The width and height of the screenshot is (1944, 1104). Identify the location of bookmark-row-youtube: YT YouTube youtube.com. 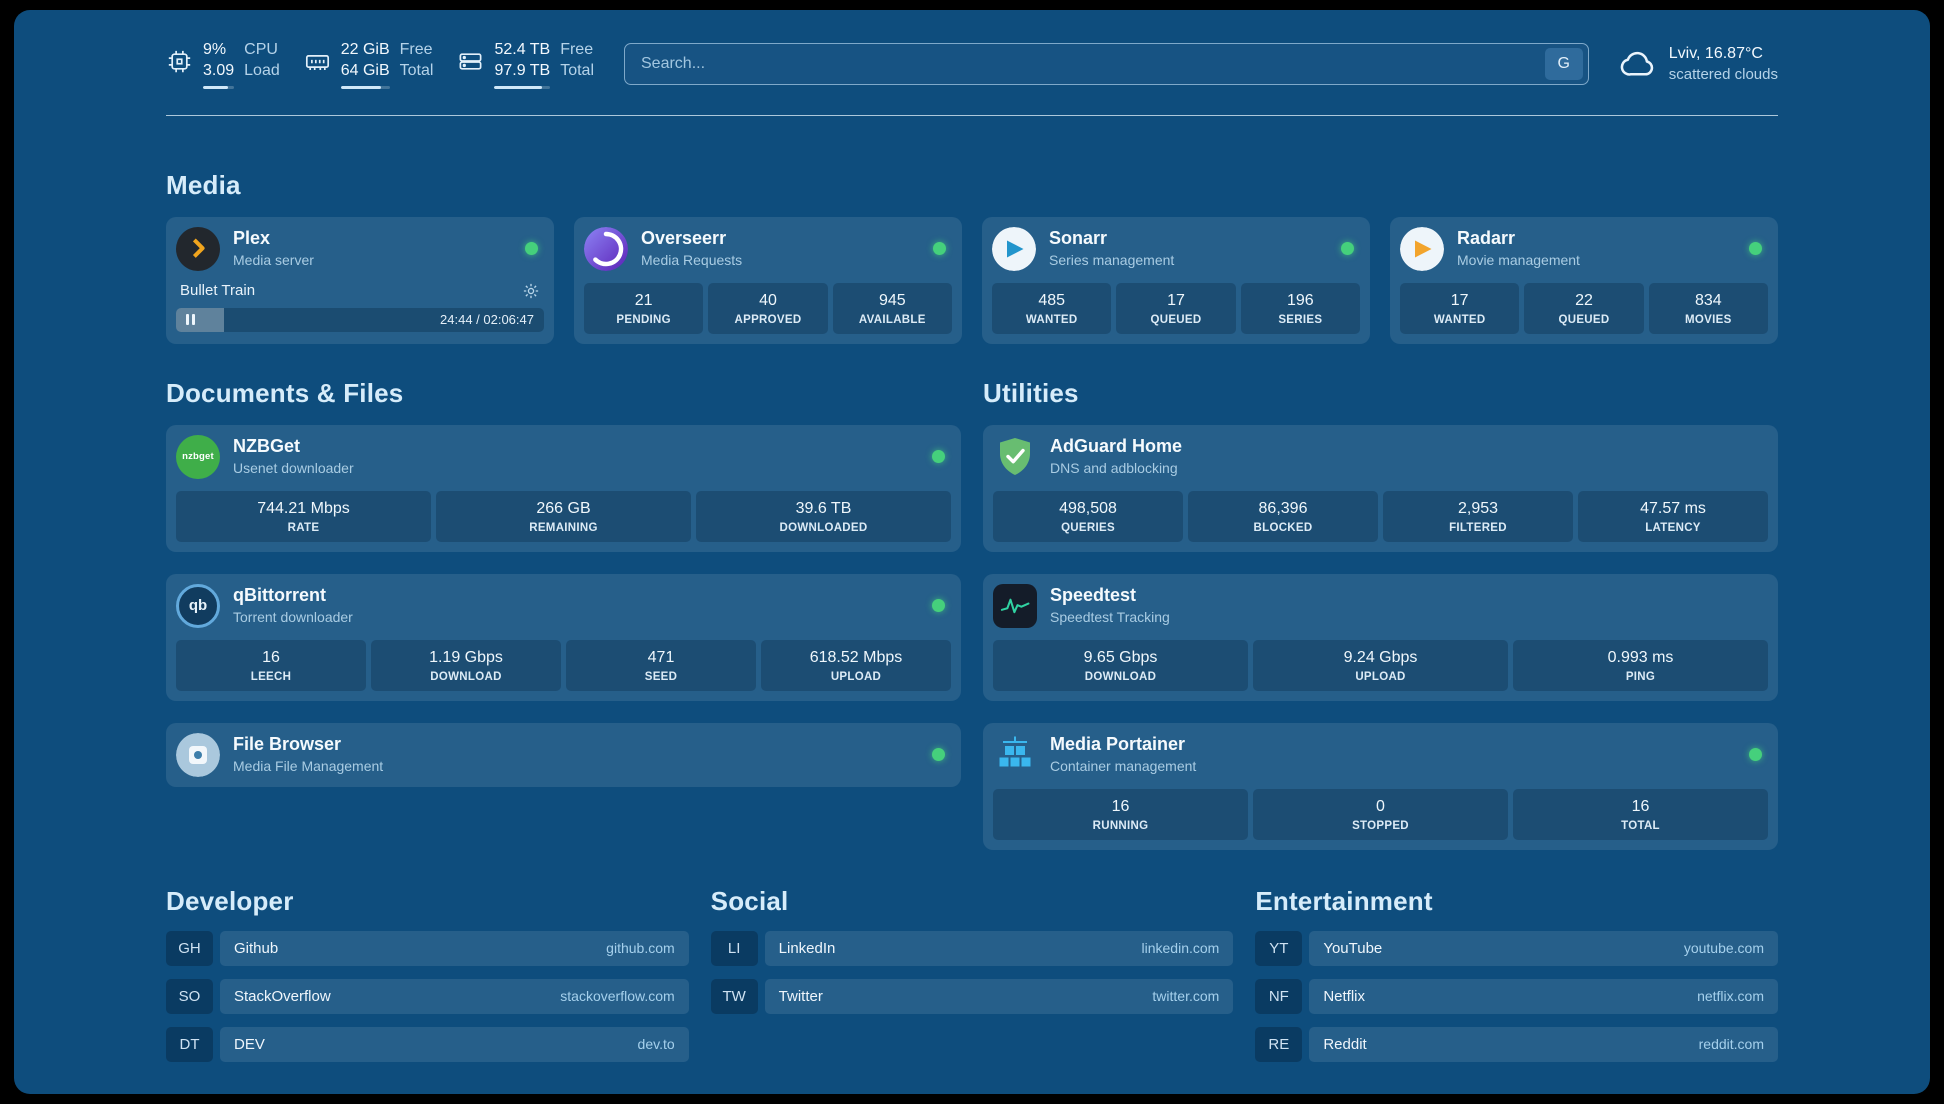
(1516, 948).